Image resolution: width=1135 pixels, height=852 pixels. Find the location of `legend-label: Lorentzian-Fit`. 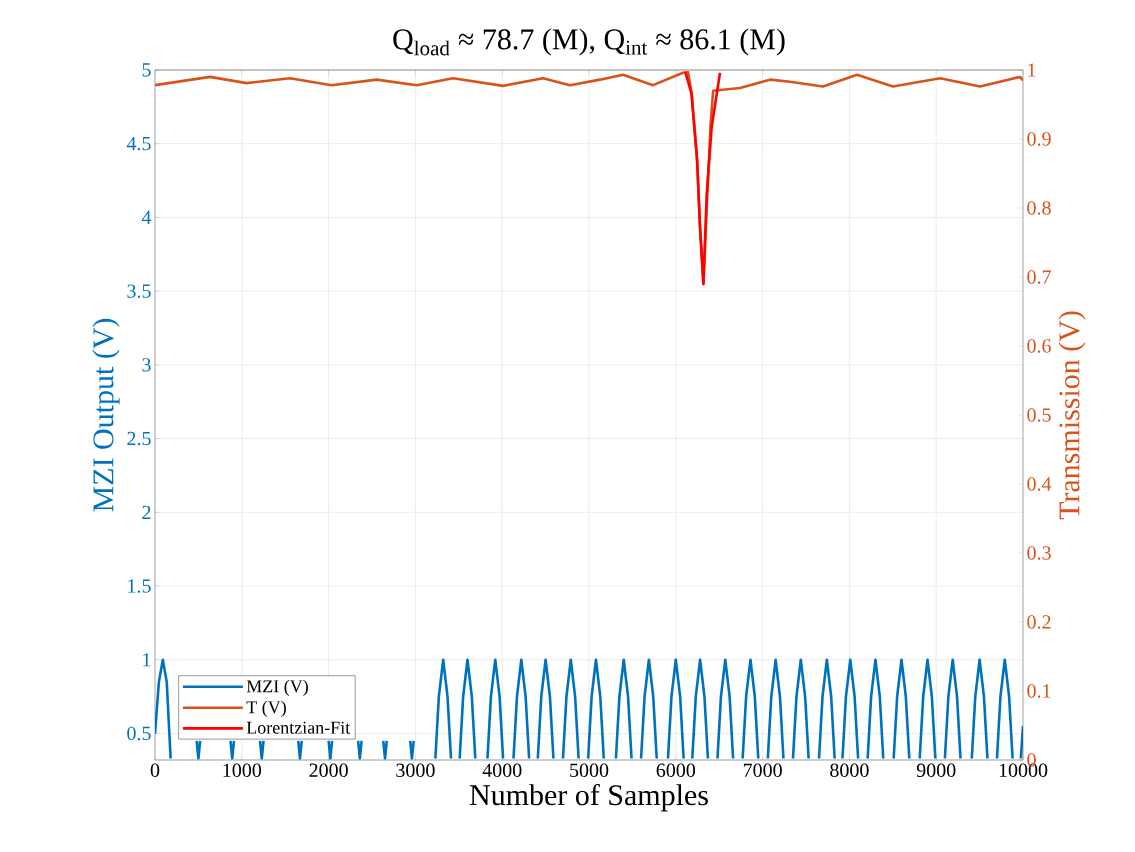

legend-label: Lorentzian-Fit is located at coordinates (298, 727).